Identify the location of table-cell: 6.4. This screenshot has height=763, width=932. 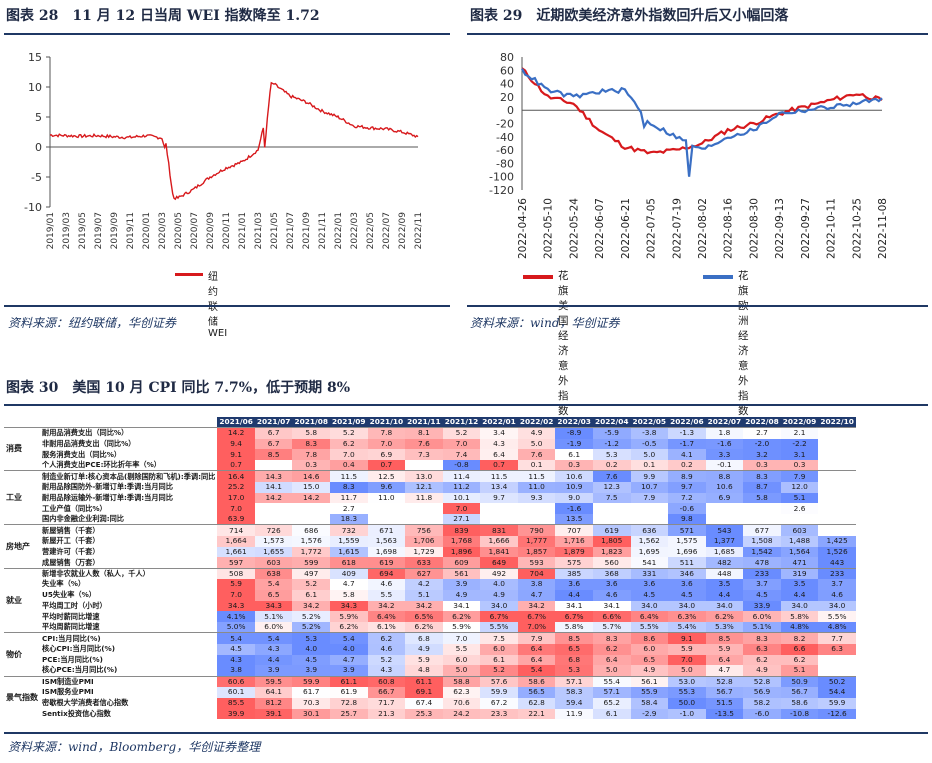
(611, 660).